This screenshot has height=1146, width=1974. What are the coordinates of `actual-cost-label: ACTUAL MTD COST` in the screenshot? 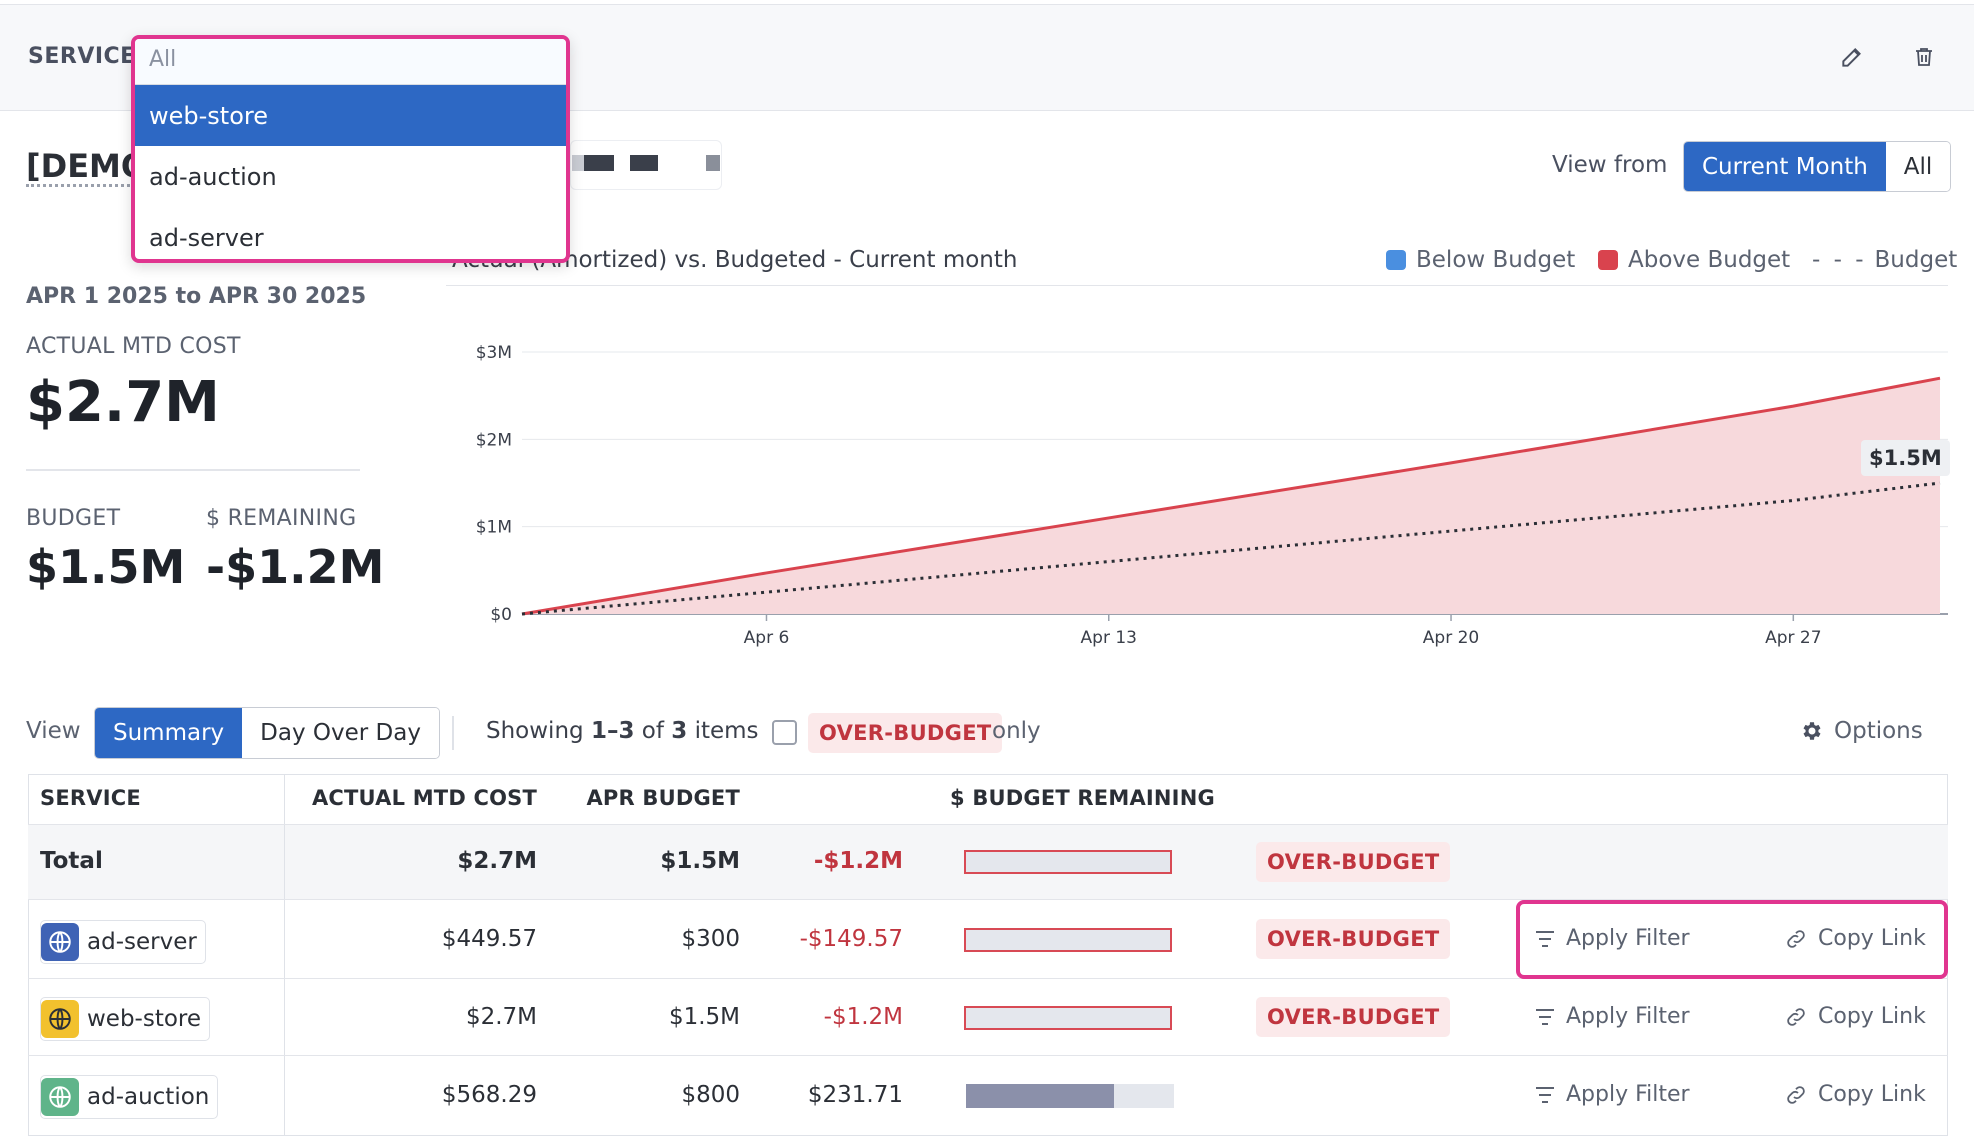 It's located at (133, 346).